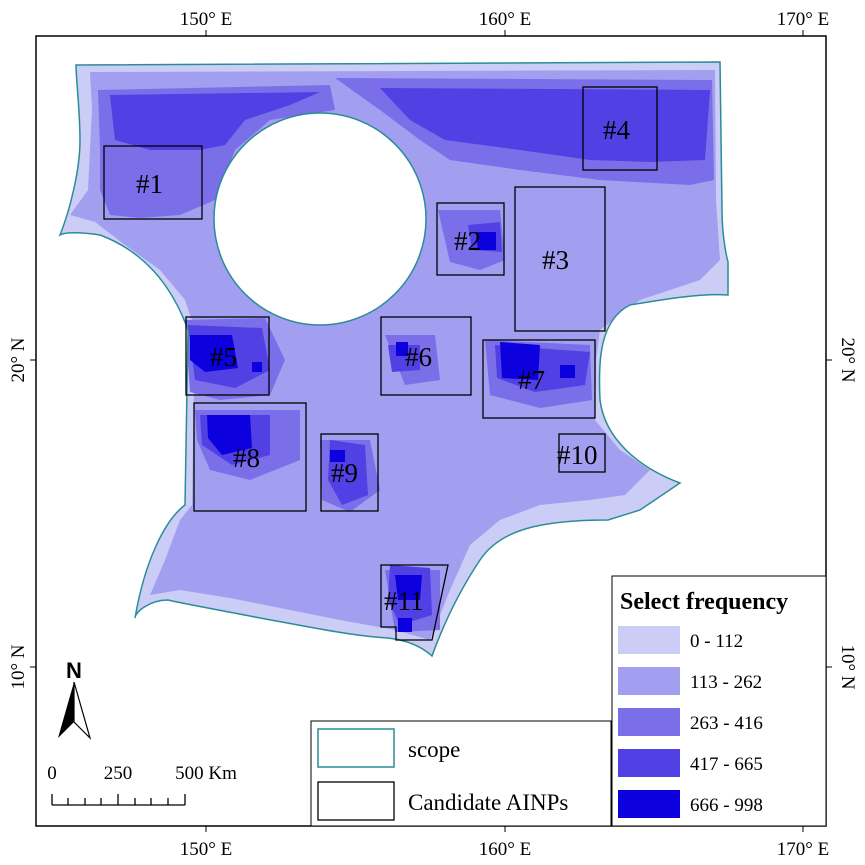 The height and width of the screenshot is (865, 865). Describe the element at coordinates (461, 773) in the screenshot. I see `boundary-legend: scope Candidate AINPs` at that location.